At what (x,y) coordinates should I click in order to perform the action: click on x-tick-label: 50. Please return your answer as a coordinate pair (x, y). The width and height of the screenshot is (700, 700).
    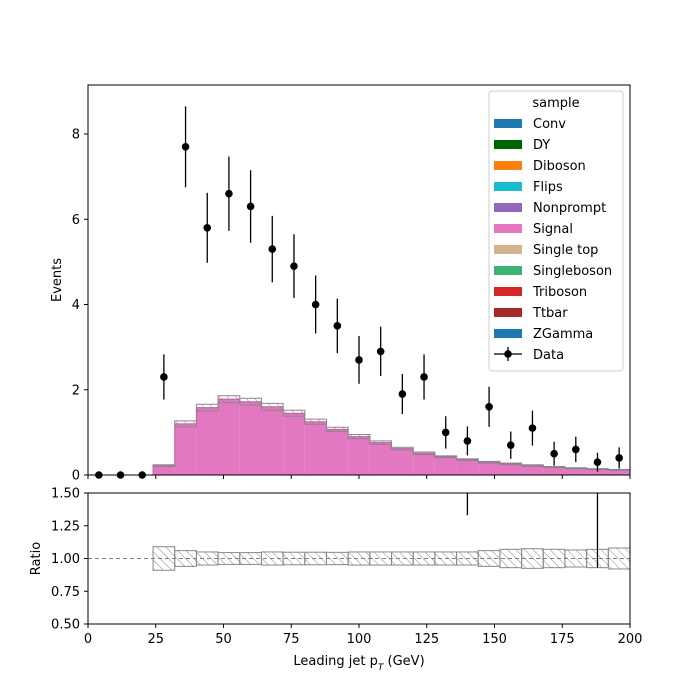
    Looking at the image, I should click on (223, 639).